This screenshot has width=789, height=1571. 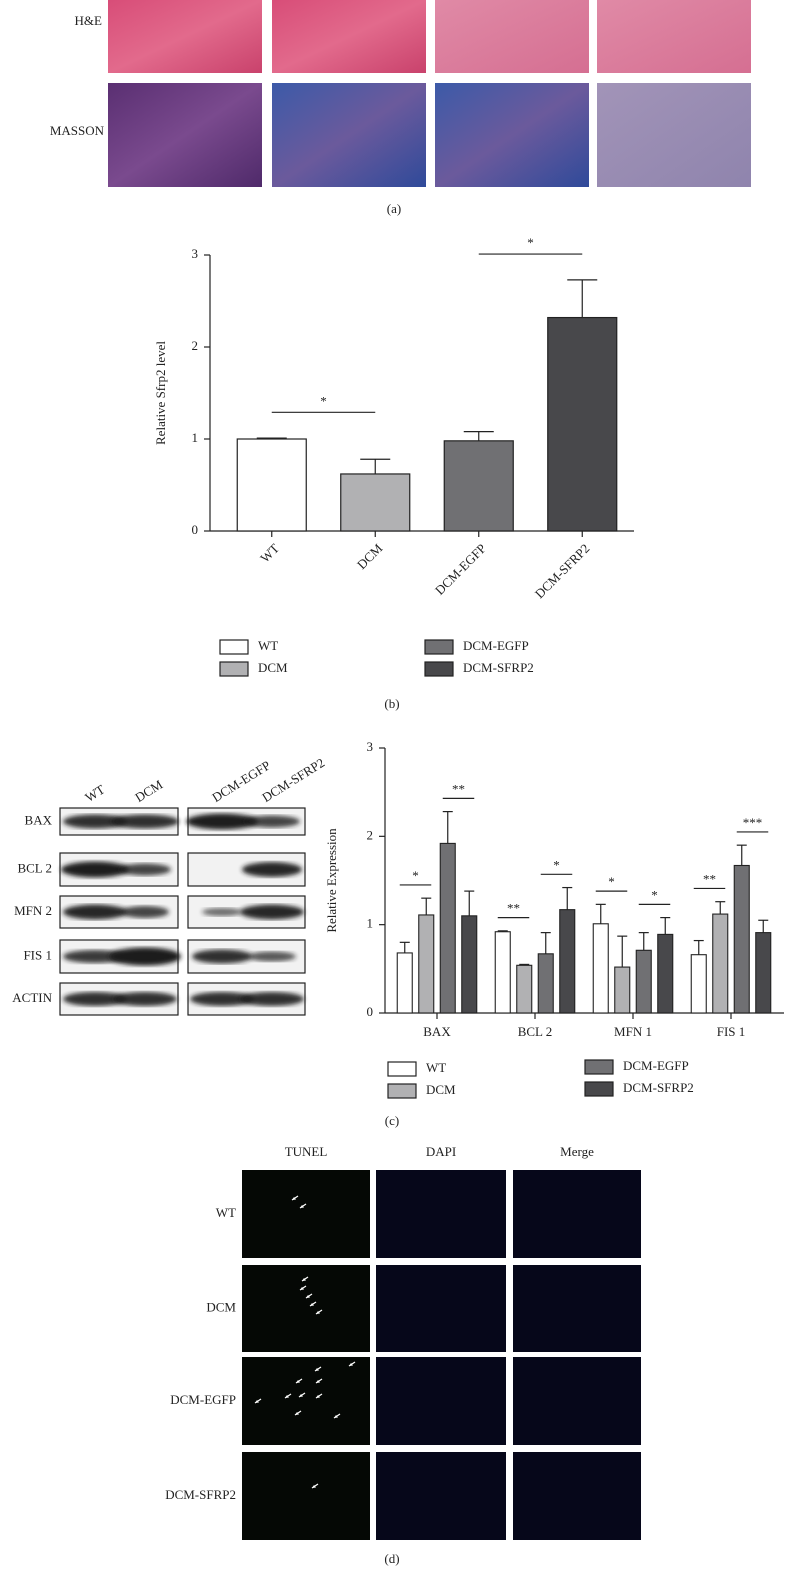 I want to click on panel-label: (b), so click(x=391, y=703).